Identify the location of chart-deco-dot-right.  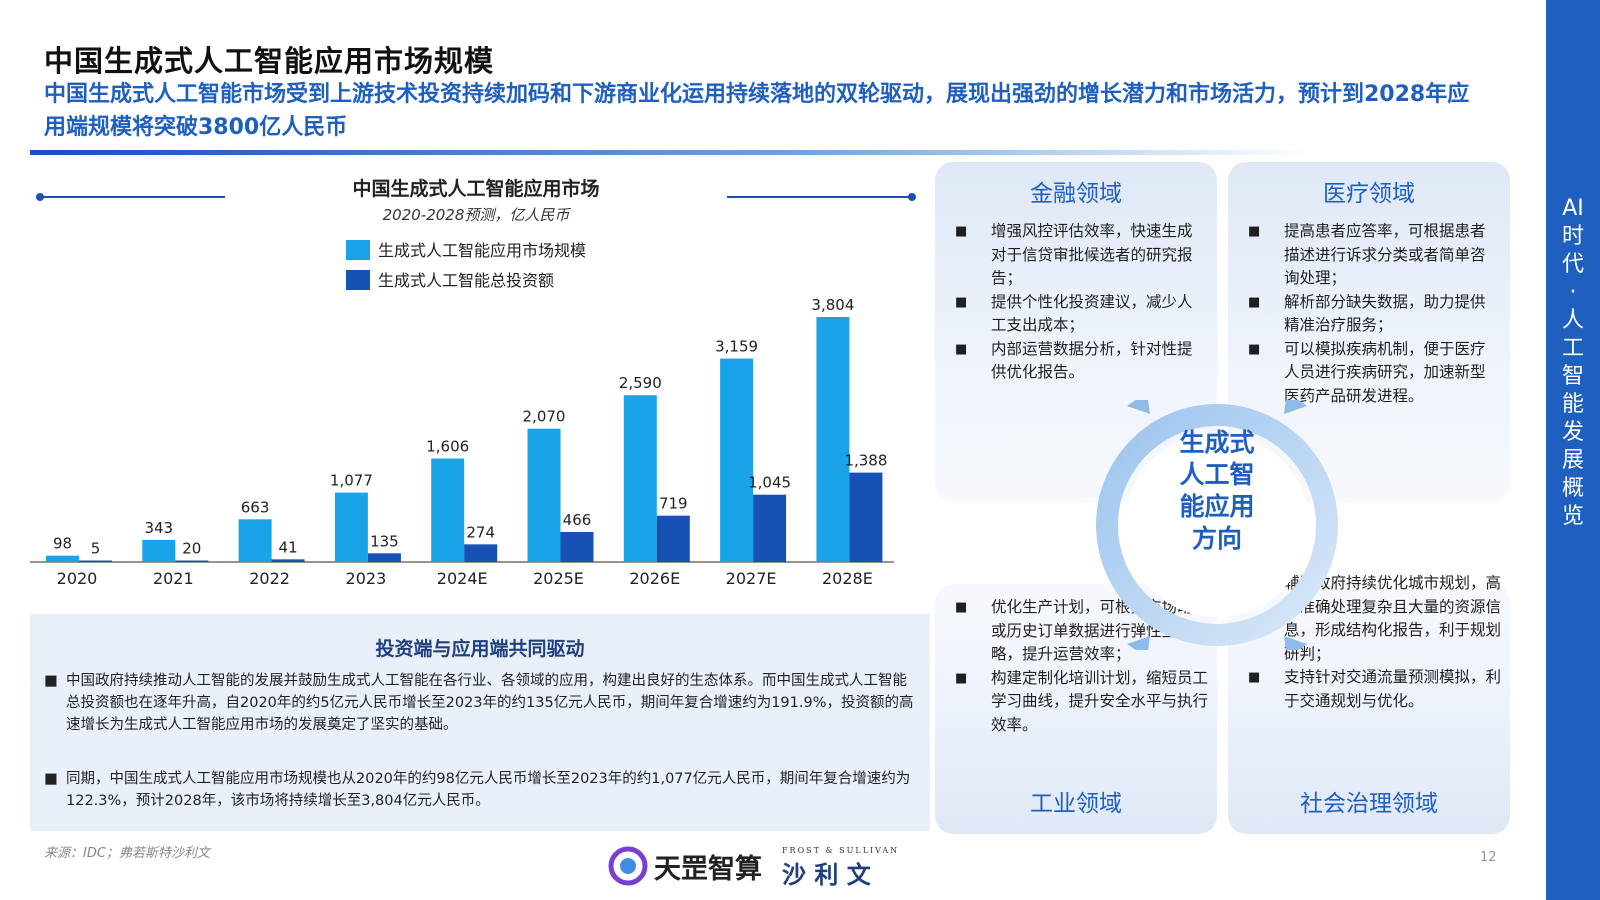
(912, 197).